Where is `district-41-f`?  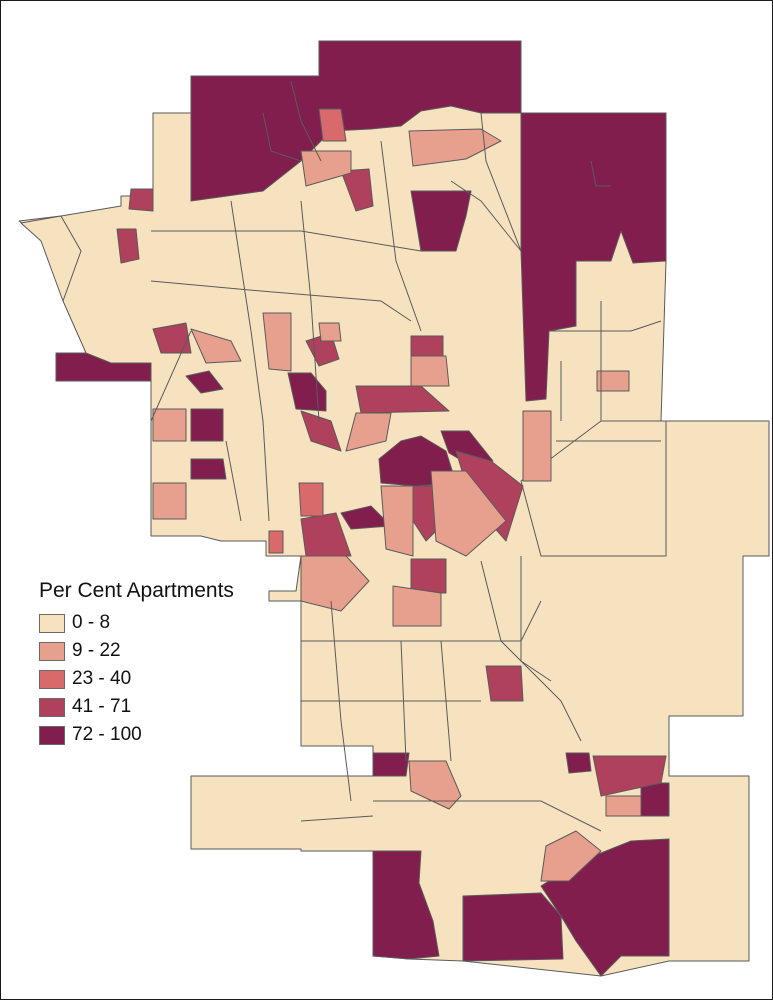
district-41-f is located at coordinates (427, 346).